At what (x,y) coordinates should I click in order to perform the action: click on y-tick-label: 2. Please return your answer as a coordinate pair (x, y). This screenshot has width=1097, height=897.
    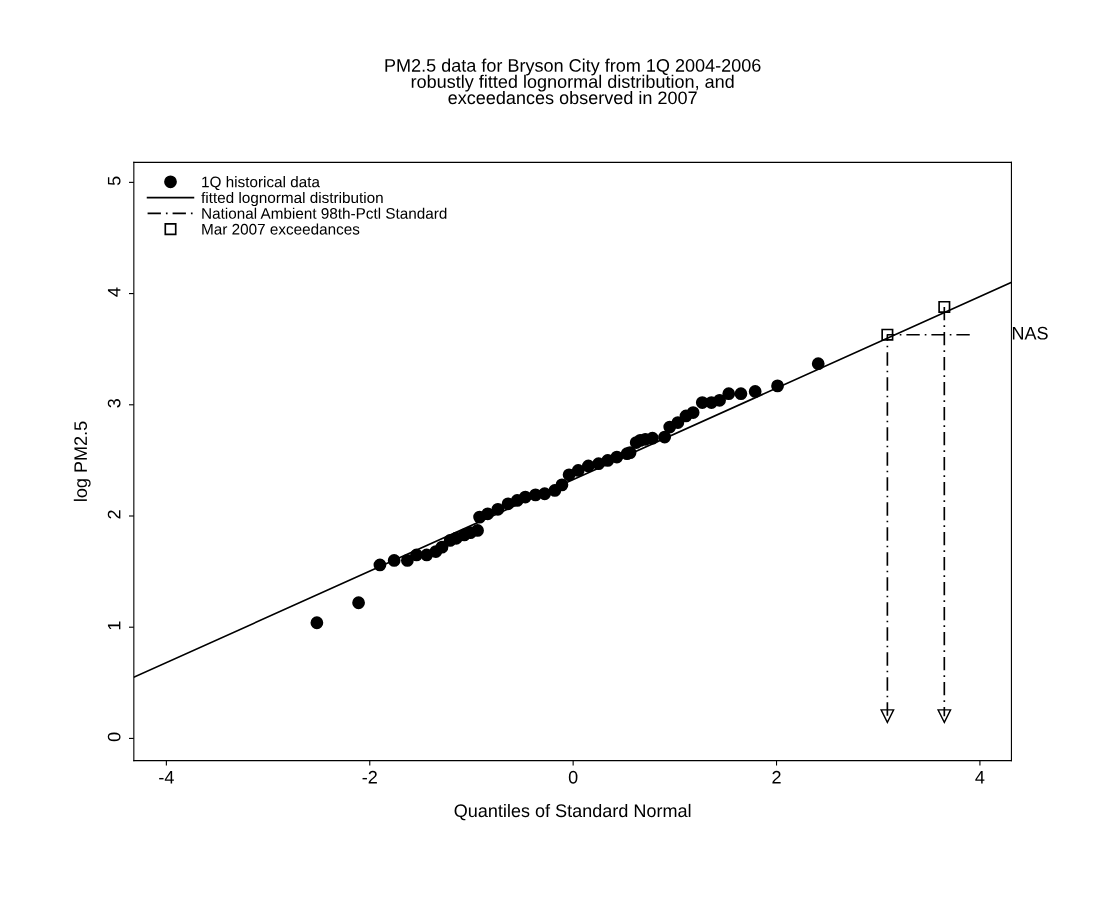
    Looking at the image, I should click on (114, 514).